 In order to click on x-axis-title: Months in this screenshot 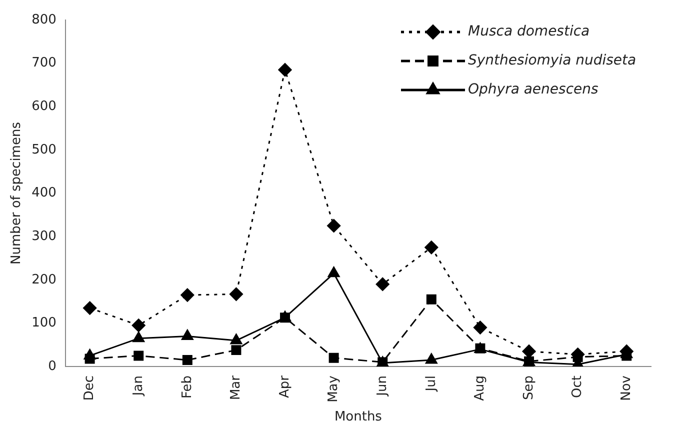, I will do `click(358, 417)`.